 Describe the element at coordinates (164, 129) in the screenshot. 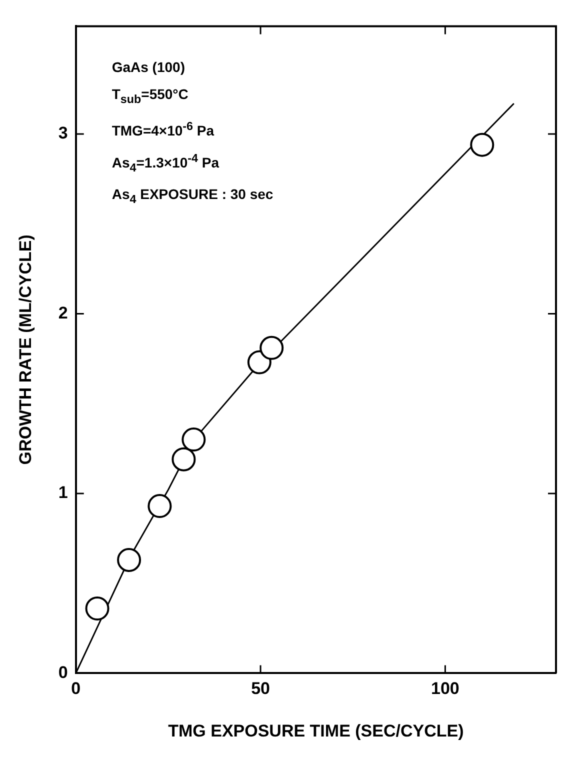

I see `annotation: TMG=4×10$^{-6}$ Pa` at that location.